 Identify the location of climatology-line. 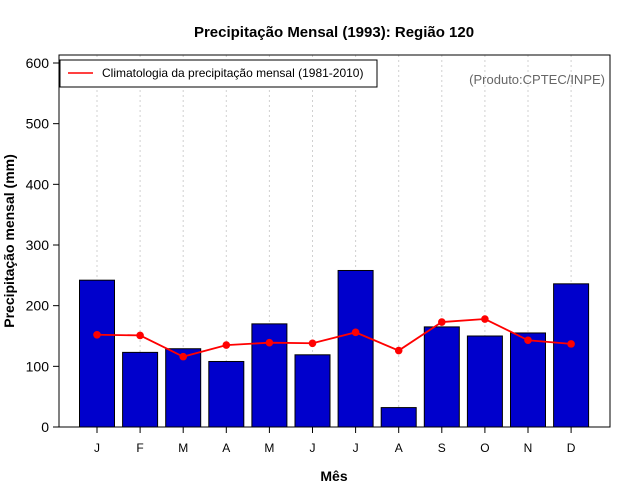
(334, 338).